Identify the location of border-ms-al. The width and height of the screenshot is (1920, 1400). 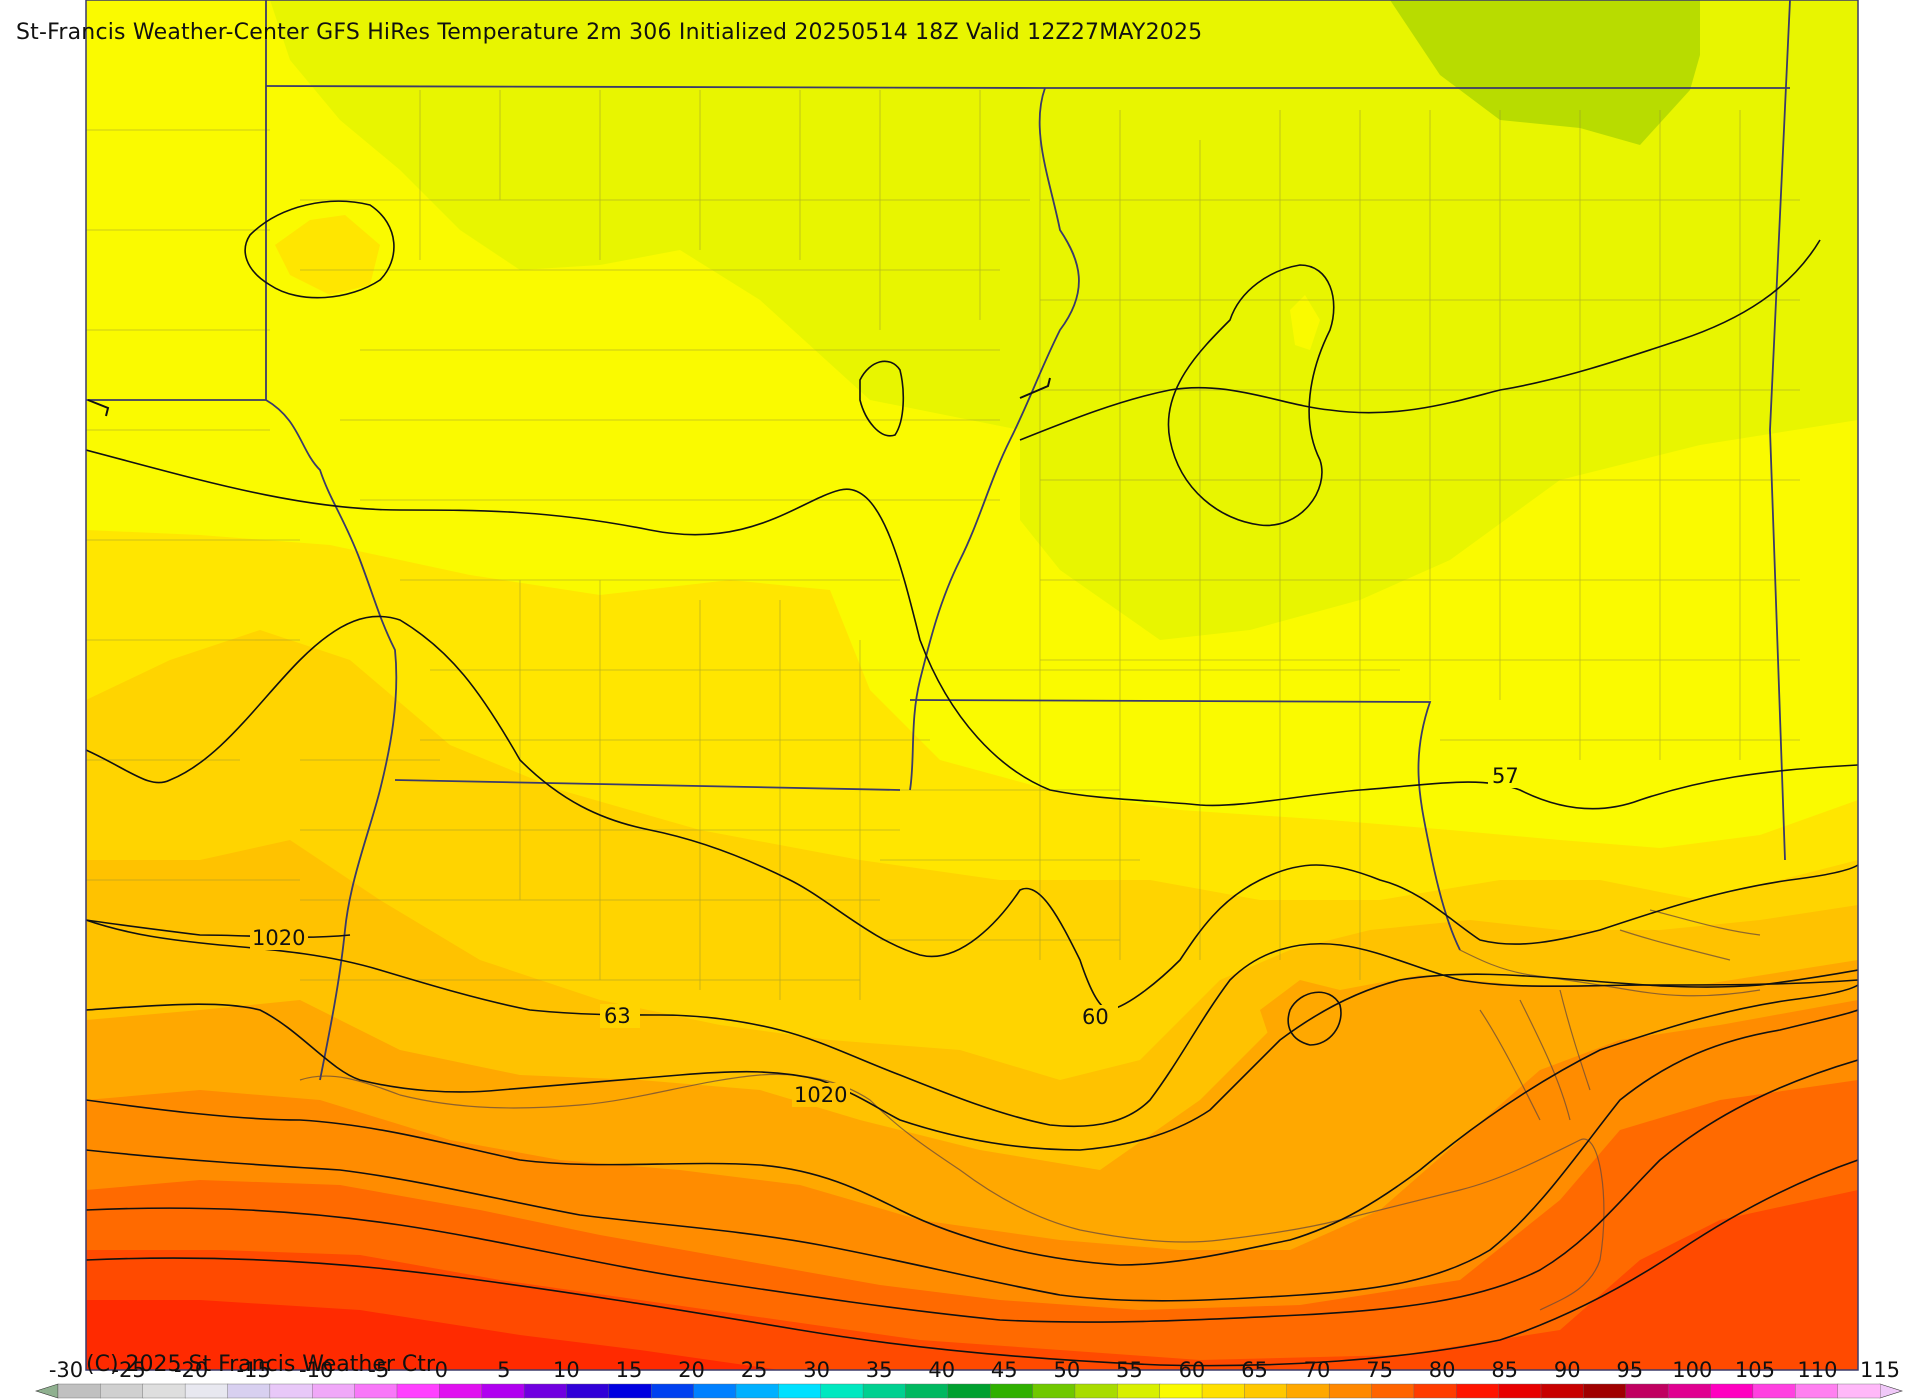
(1780, 430).